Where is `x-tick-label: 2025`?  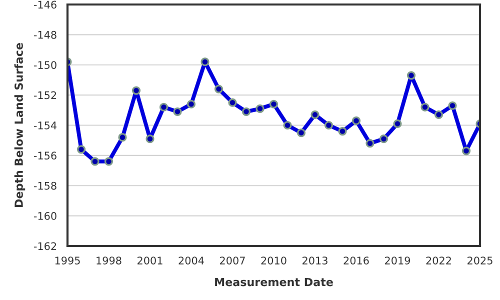 x-tick-label: 2025 is located at coordinates (480, 260).